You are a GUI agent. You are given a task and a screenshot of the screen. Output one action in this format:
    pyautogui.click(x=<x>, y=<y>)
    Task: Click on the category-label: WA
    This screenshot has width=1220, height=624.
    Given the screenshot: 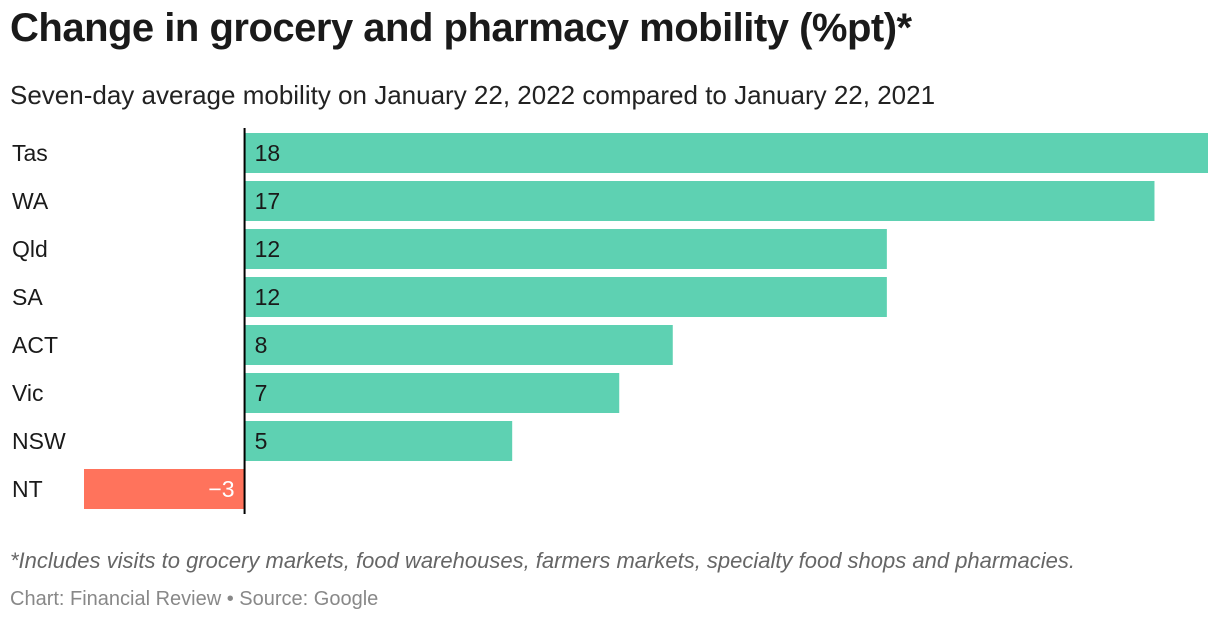 What is the action you would take?
    pyautogui.click(x=30, y=201)
    